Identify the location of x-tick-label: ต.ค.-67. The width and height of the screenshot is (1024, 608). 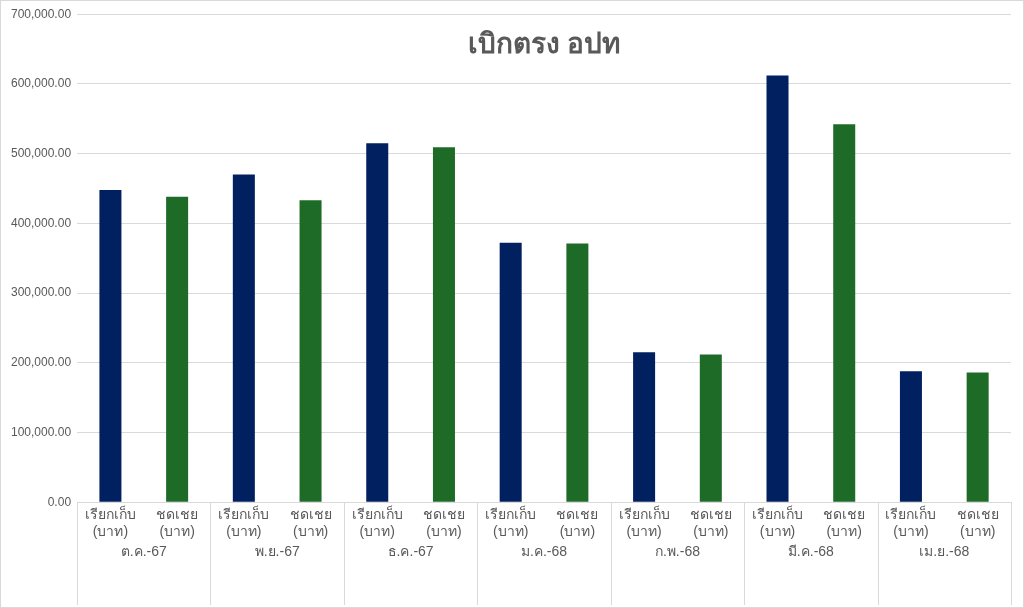
(143, 551).